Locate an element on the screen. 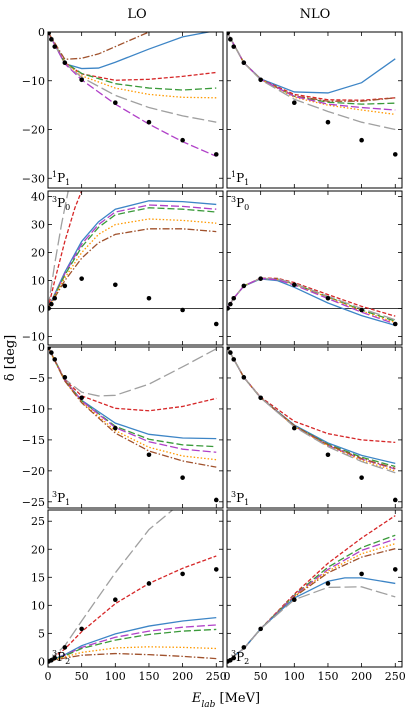 This screenshot has height=715, width=411. x-tick-label: 100 is located at coordinates (115, 676).